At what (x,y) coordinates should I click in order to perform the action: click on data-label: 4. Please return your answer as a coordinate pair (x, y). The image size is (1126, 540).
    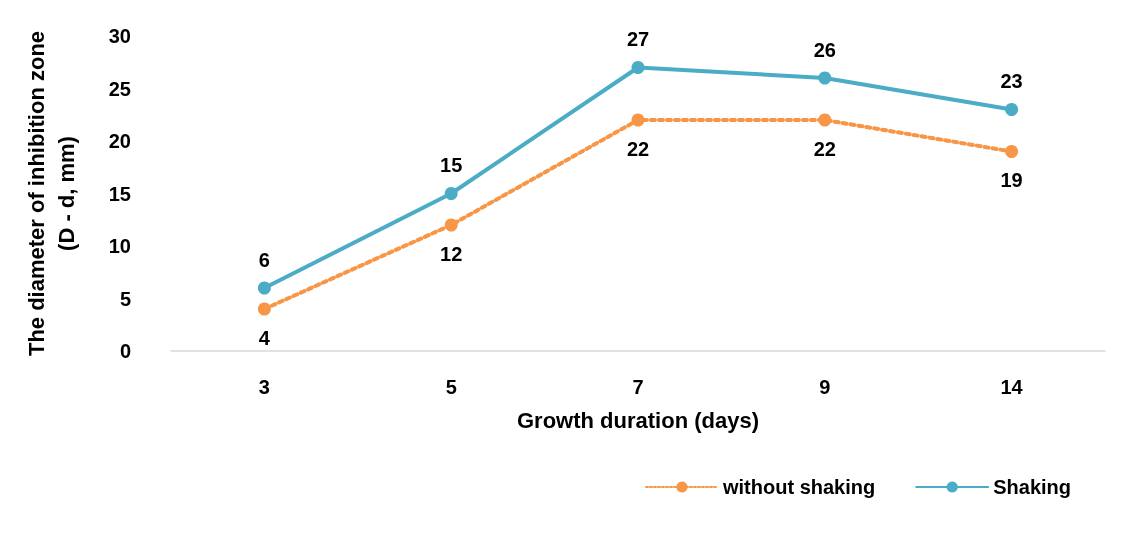
    Looking at the image, I should click on (264, 337).